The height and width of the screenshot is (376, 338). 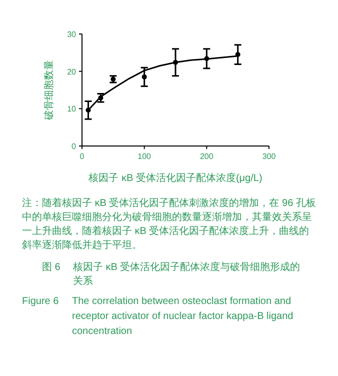 What do you see at coordinates (158, 316) in the screenshot?
I see `text: Figure 6 The correlation between osteoclast formation and receptor activator of nuclear factor kappa-B ligand concentration` at bounding box center [158, 316].